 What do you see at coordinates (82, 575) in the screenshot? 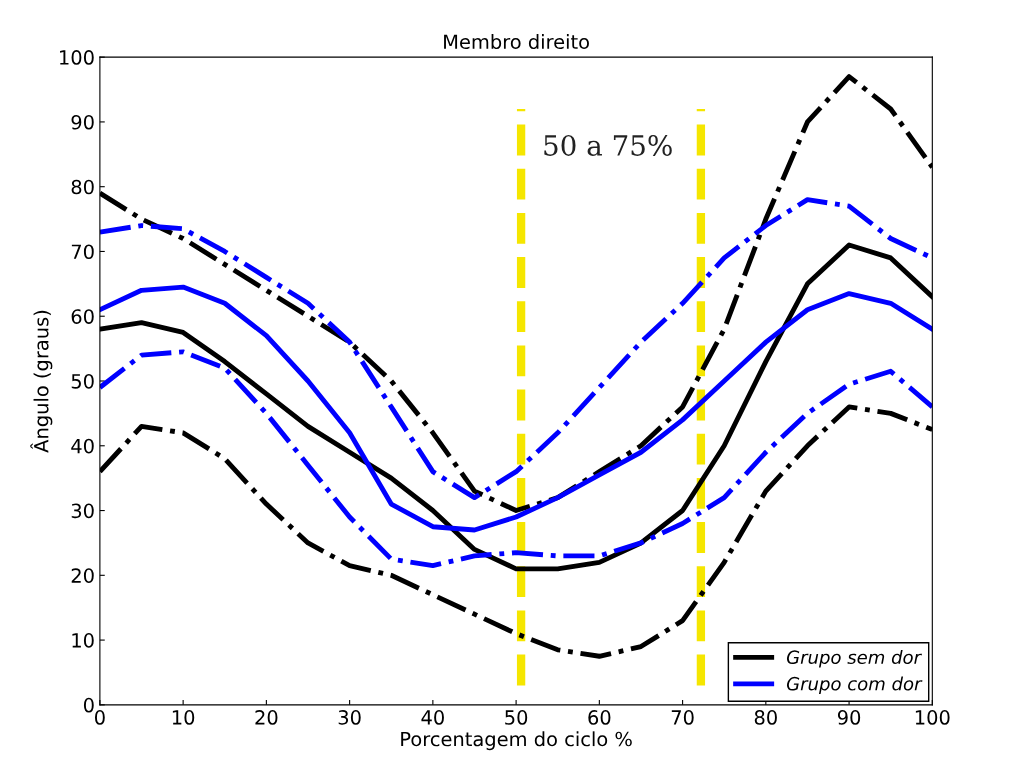
I see `y-tick-label: 20` at bounding box center [82, 575].